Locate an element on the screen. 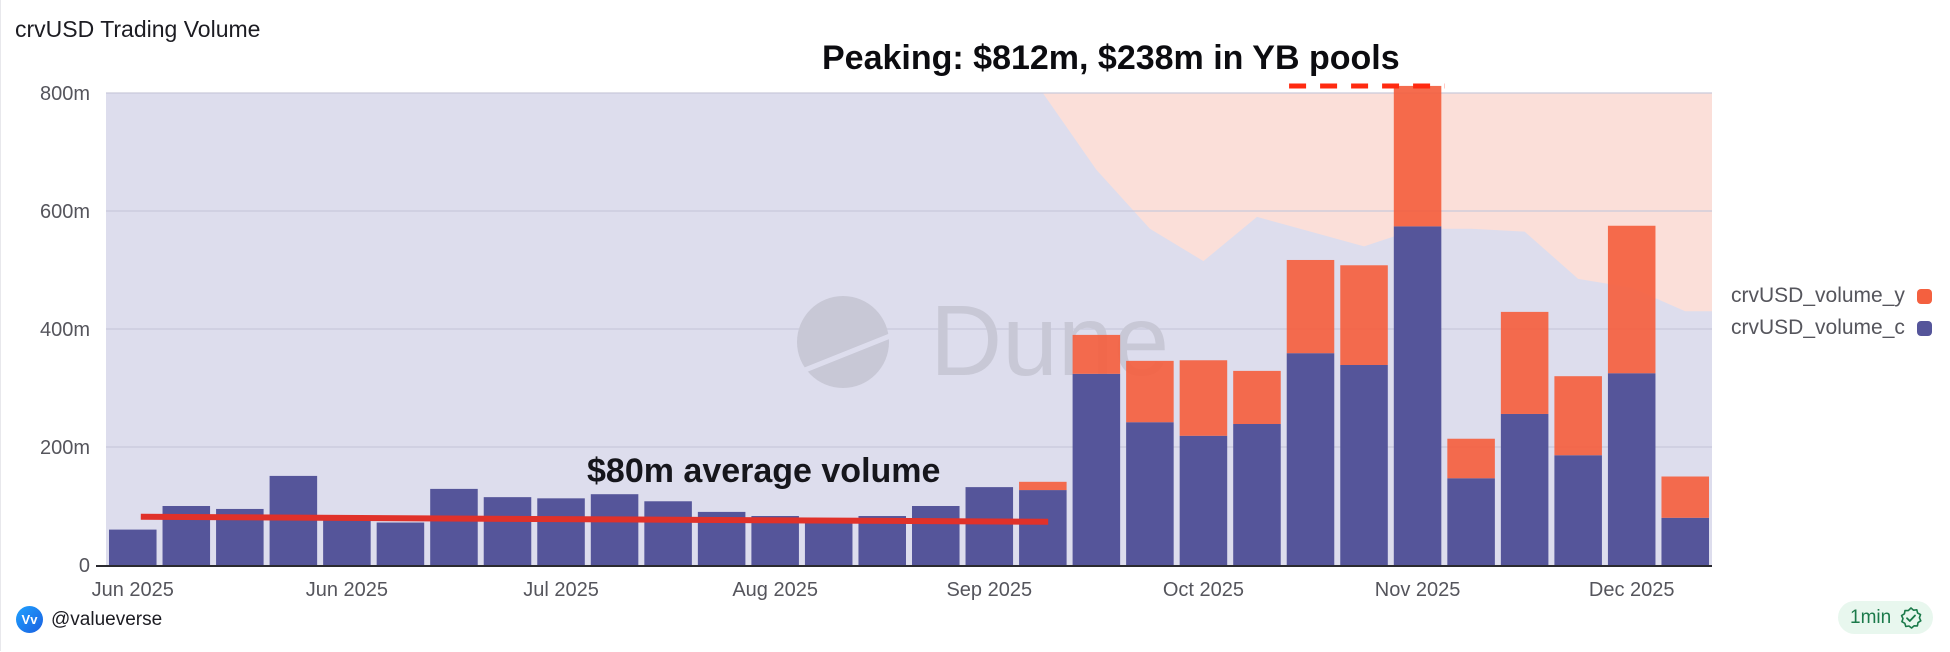 This screenshot has height=652, width=1950. avatar: Vv is located at coordinates (29, 619).